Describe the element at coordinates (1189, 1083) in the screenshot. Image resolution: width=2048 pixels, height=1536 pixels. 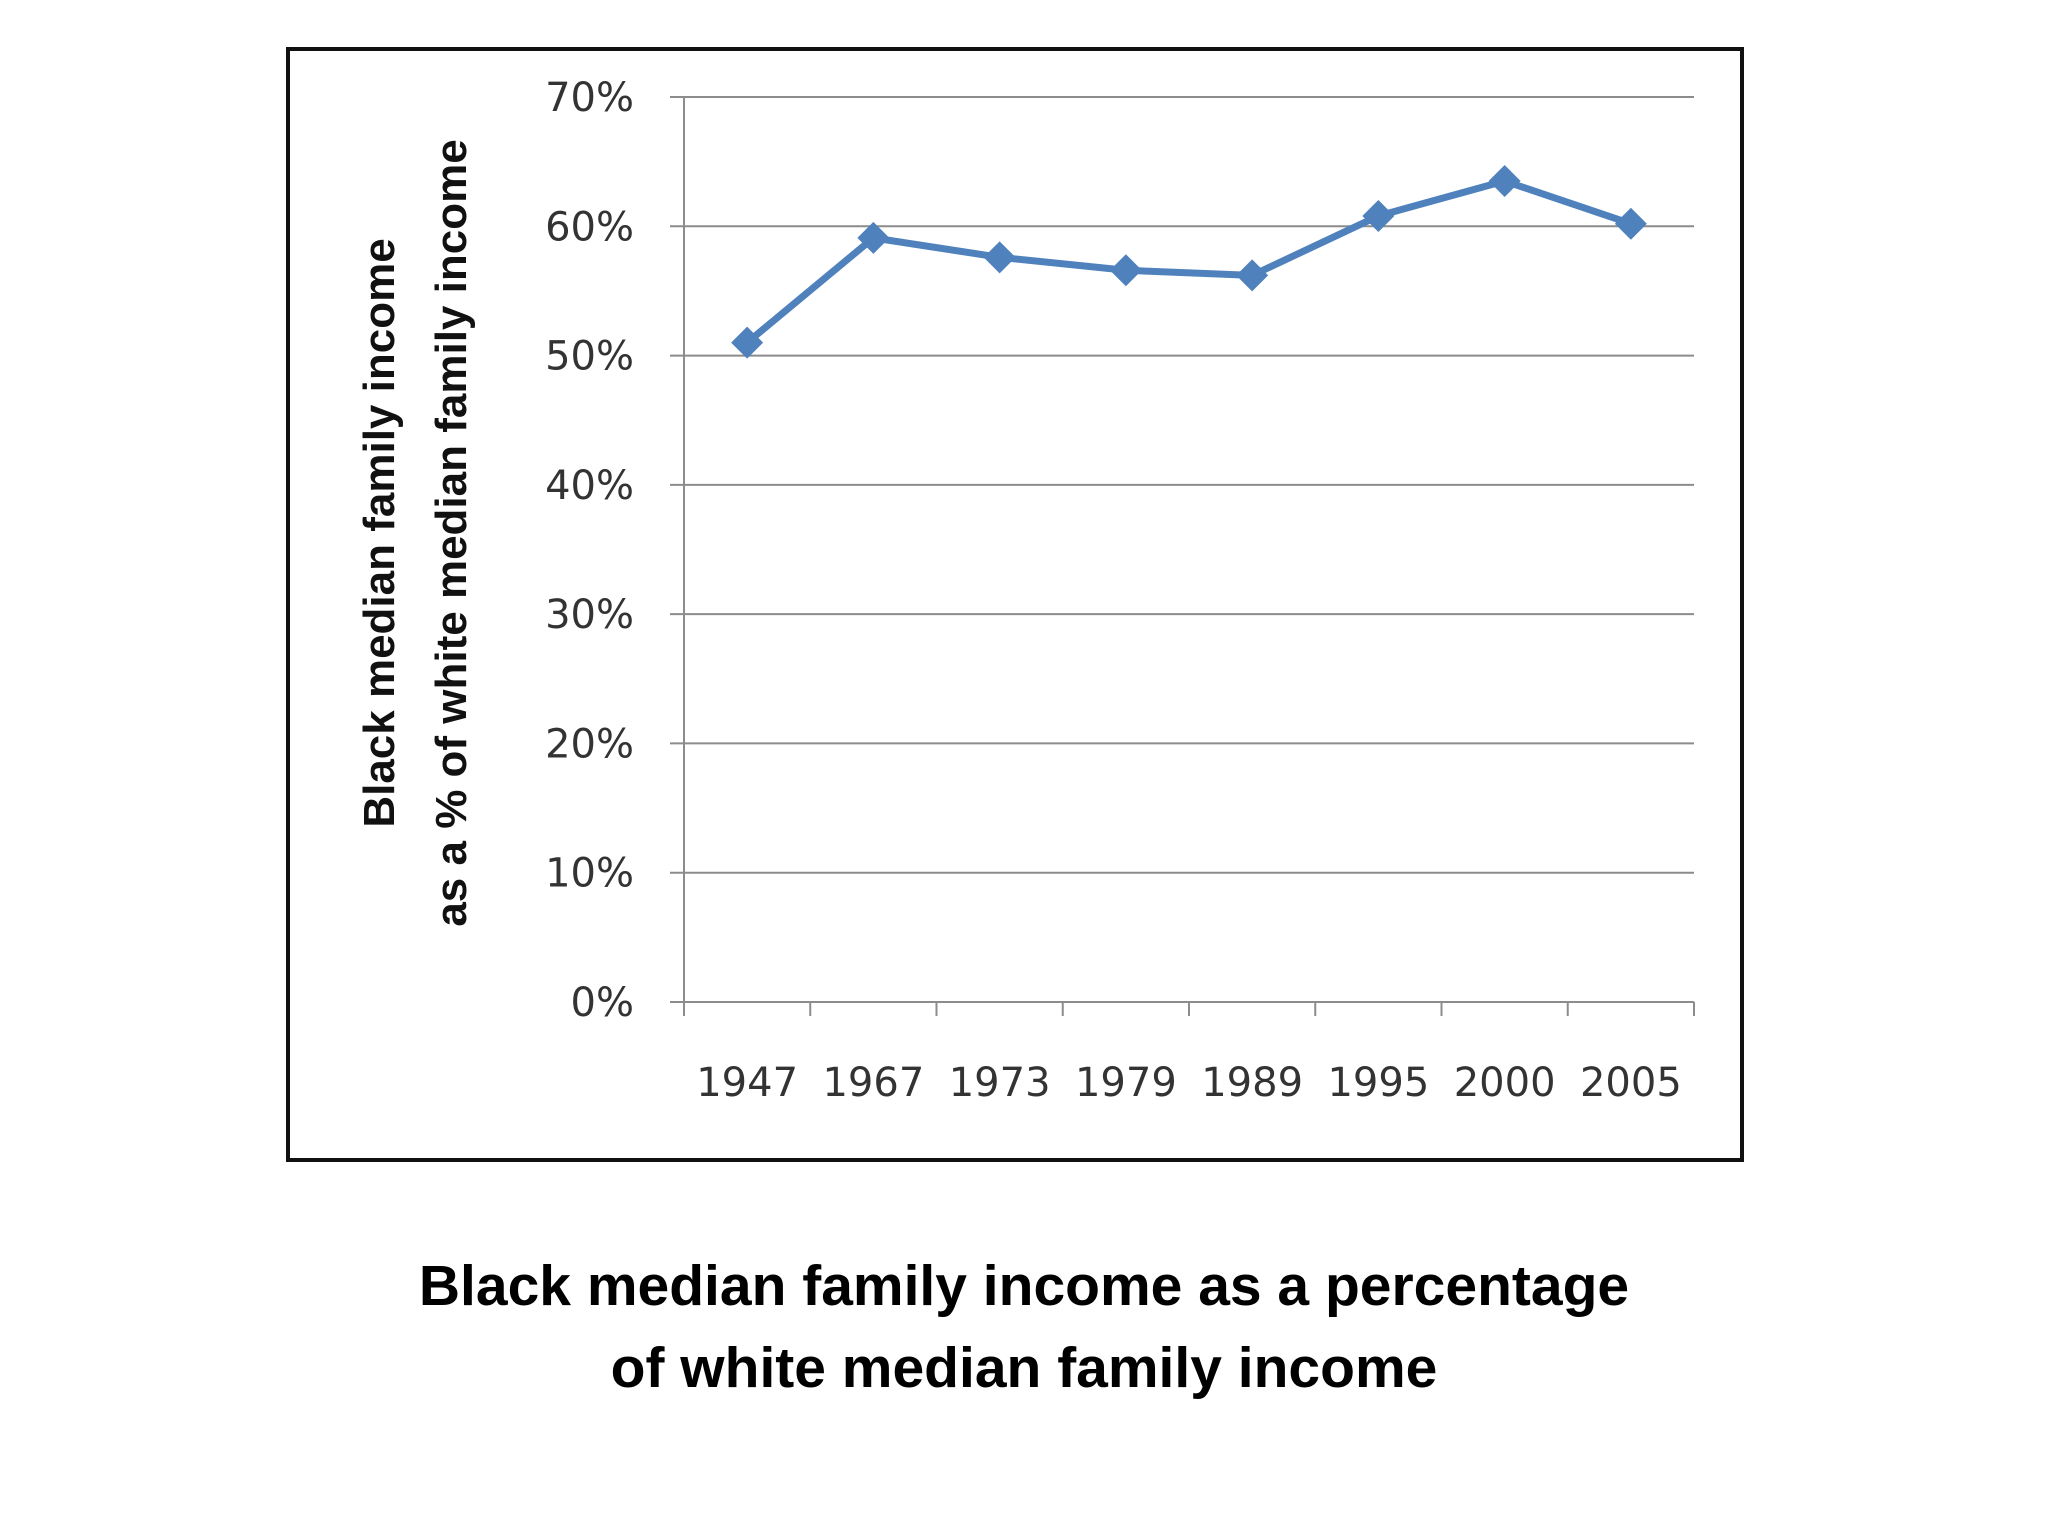
I see `x-tick-labels: 1947 1967 1973 1979 1989 1995 2000 2005` at that location.